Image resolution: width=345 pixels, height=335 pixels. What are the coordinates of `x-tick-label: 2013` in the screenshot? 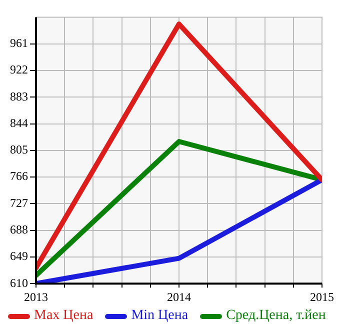 It's located at (36, 297).